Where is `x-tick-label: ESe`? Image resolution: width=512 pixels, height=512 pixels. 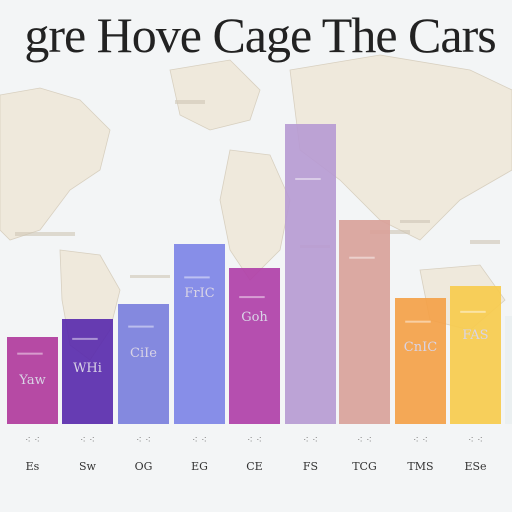
x-tick-label: ESe is located at coordinates (475, 466).